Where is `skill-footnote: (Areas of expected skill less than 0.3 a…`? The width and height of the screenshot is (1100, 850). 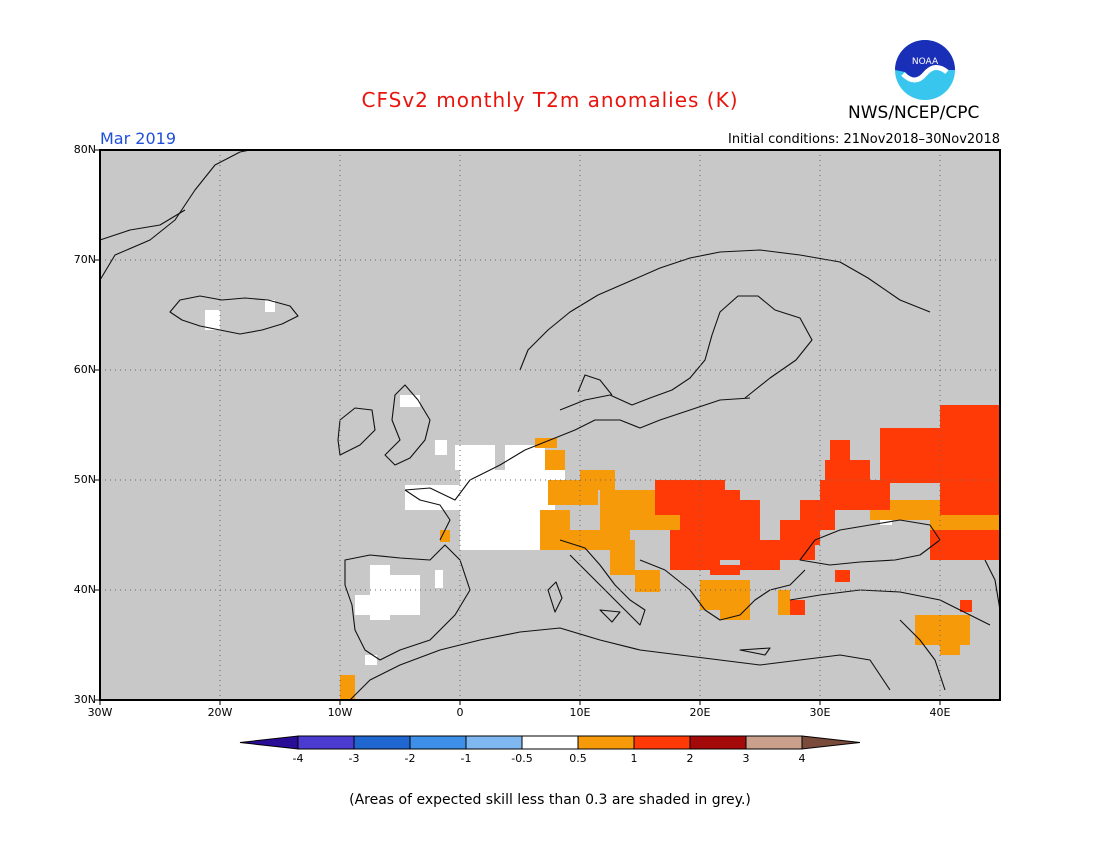
skill-footnote: (Areas of expected skill less than 0.3 a… is located at coordinates (550, 800).